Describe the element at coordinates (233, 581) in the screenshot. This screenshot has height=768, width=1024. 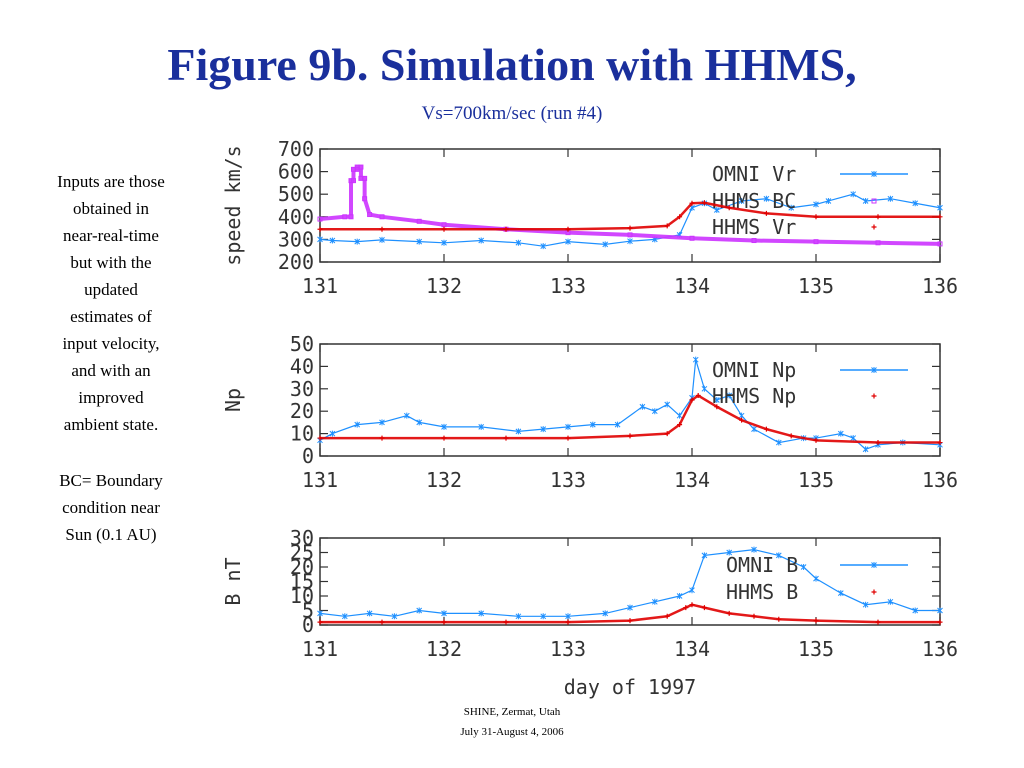
I see `y-axis-label: B nT` at that location.